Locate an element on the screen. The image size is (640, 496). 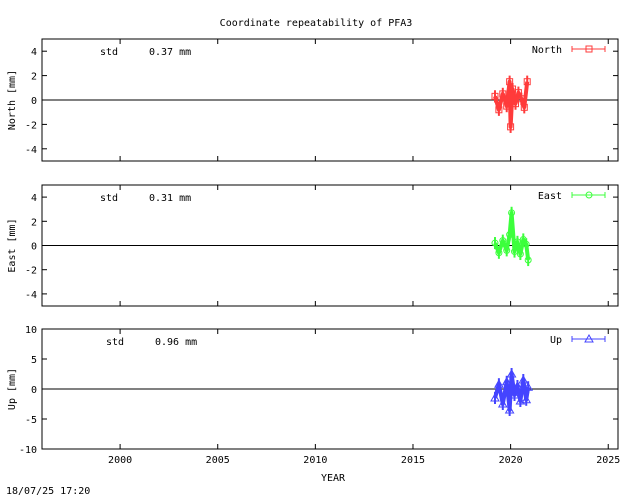
std-value: 0.96 mm is located at coordinates (176, 342).